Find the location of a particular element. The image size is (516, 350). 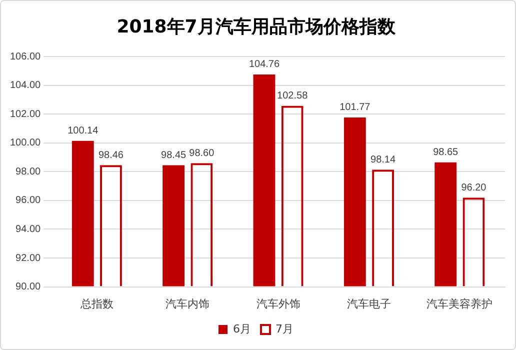

y-tick-label: 102.00 is located at coordinates (26, 114).